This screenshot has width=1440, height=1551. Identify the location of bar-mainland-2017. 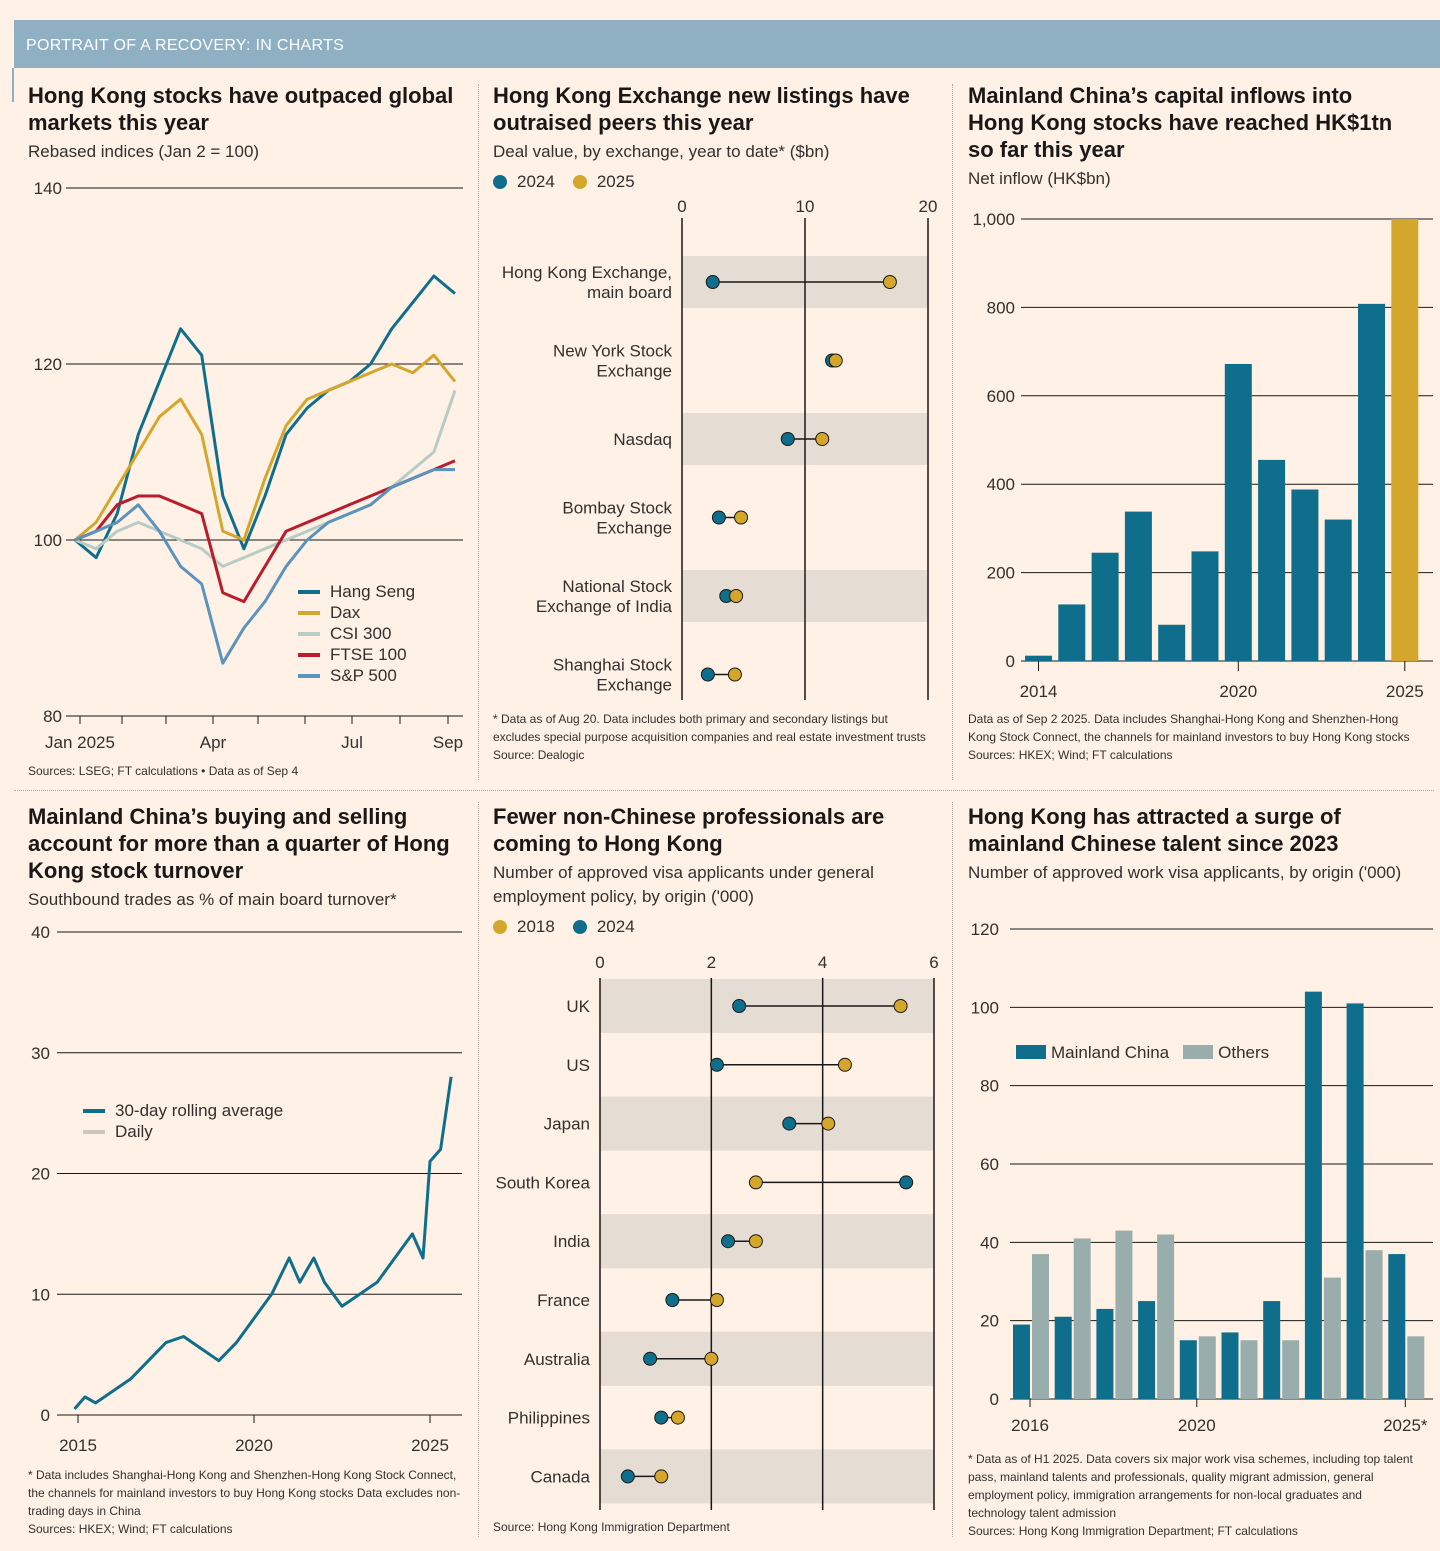
(1063, 1357).